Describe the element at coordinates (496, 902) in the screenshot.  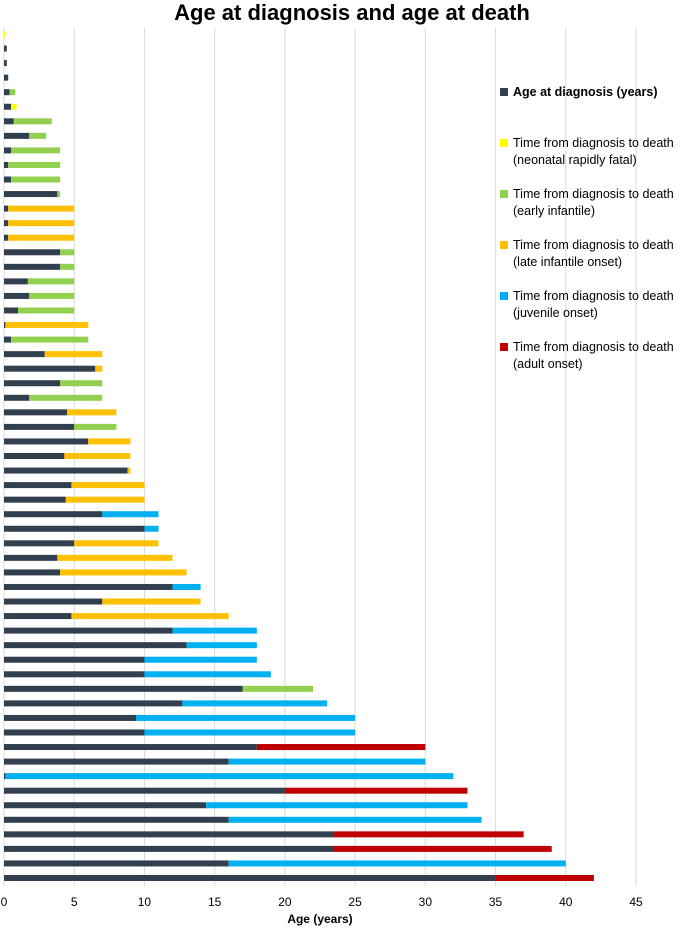
I see `x-tick-label: 35` at that location.